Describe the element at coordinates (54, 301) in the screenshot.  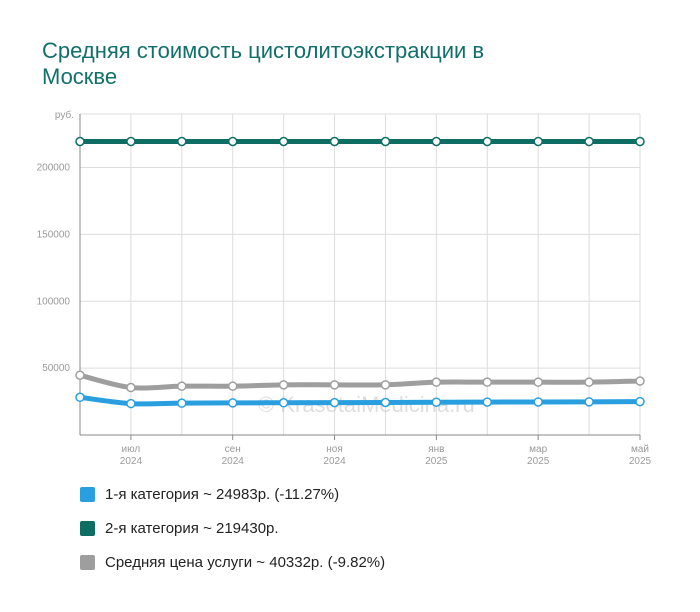
I see `y-tick-label: 100000` at that location.